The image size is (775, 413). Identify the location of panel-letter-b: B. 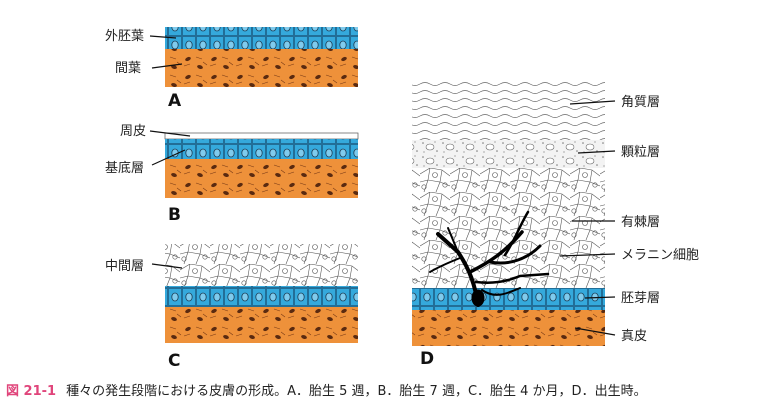
(174, 215).